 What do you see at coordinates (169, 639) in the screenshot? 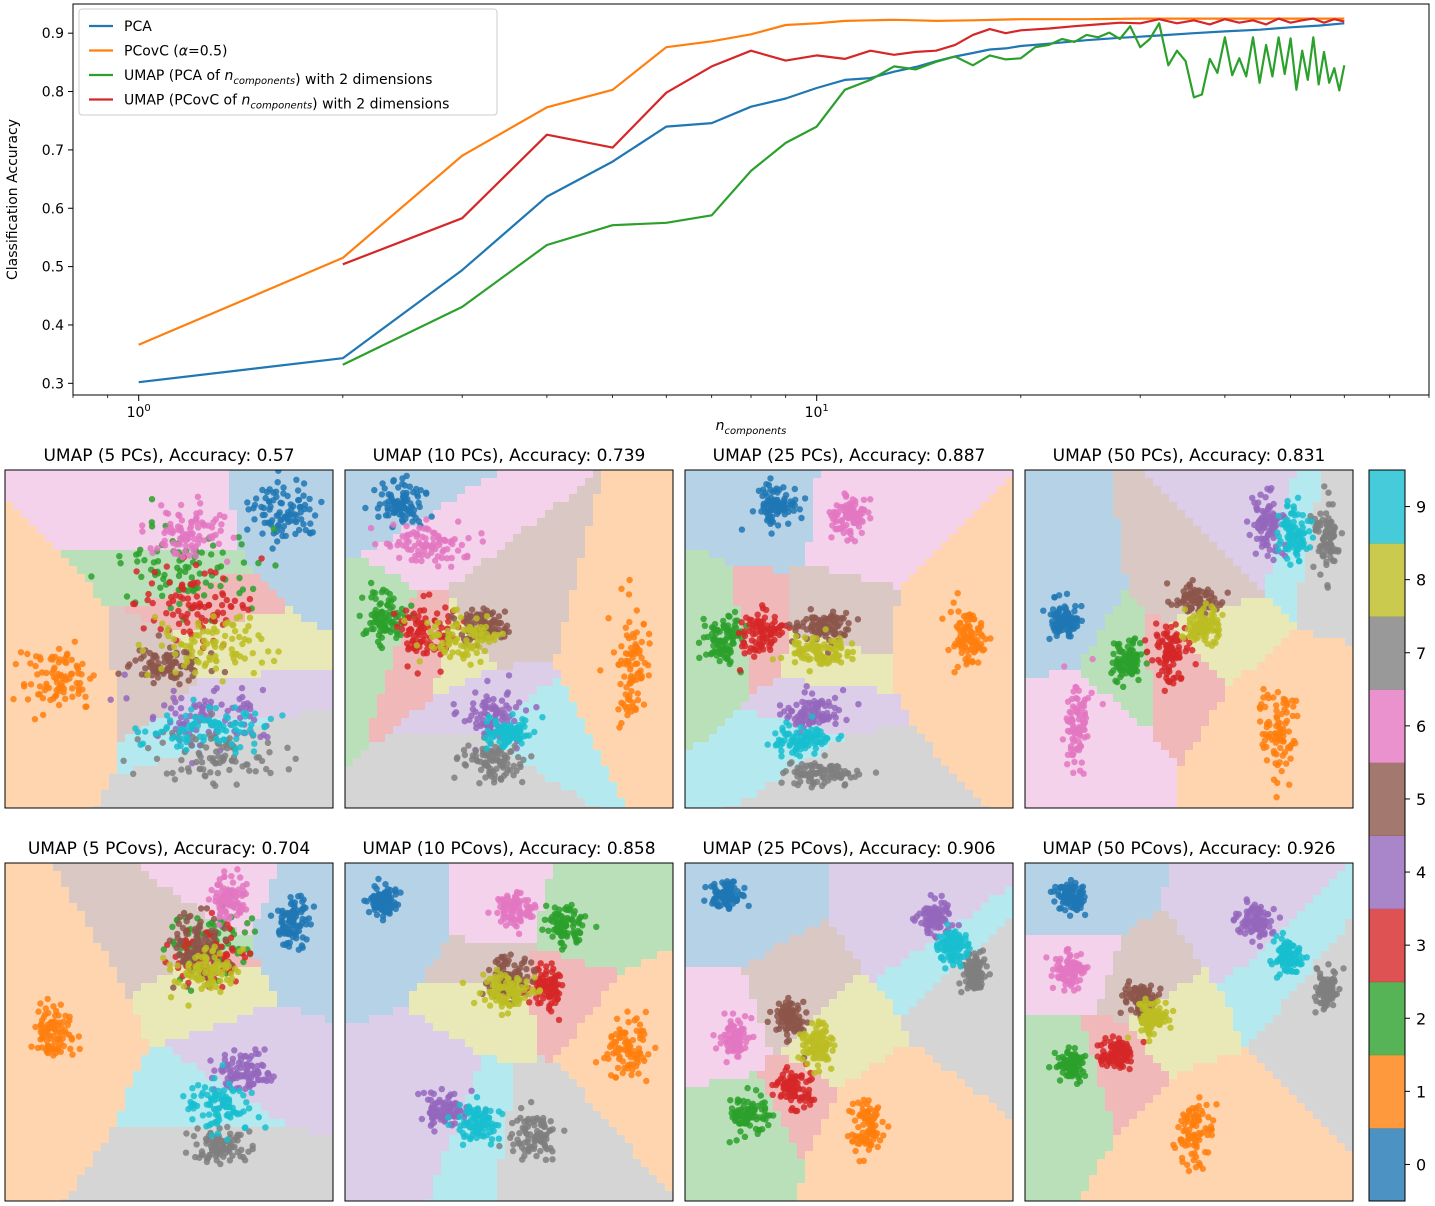
I see `decision-regions` at bounding box center [169, 639].